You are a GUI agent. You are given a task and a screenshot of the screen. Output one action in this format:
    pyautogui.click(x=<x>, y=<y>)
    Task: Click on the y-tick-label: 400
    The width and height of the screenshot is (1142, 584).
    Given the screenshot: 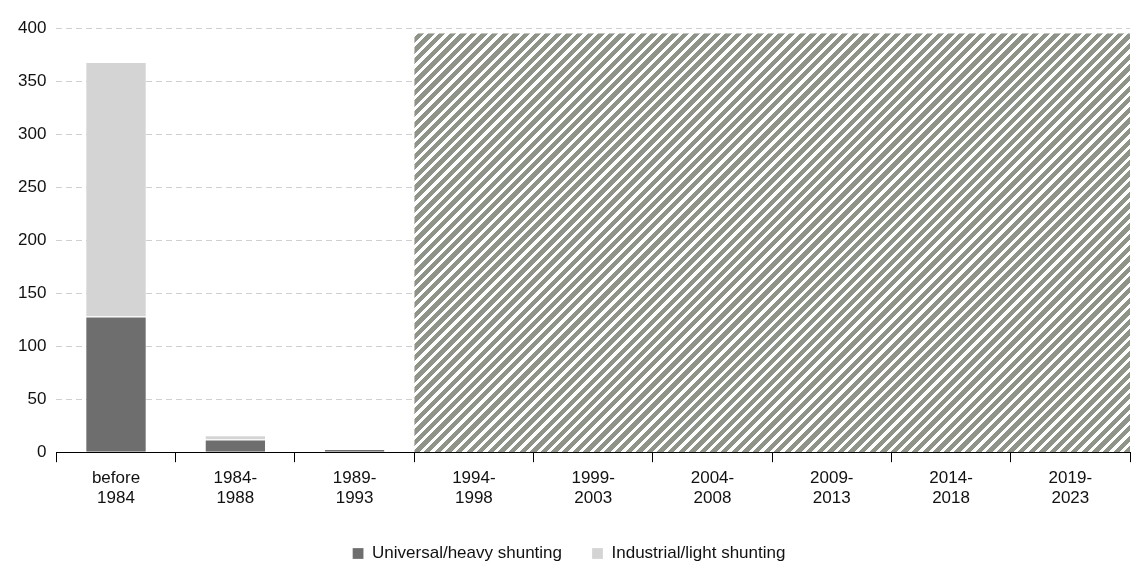 What is the action you would take?
    pyautogui.click(x=32, y=27)
    